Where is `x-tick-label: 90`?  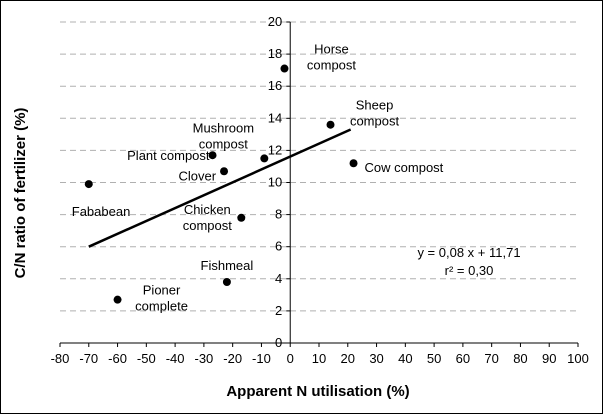 x-tick-label: 90 is located at coordinates (549, 358).